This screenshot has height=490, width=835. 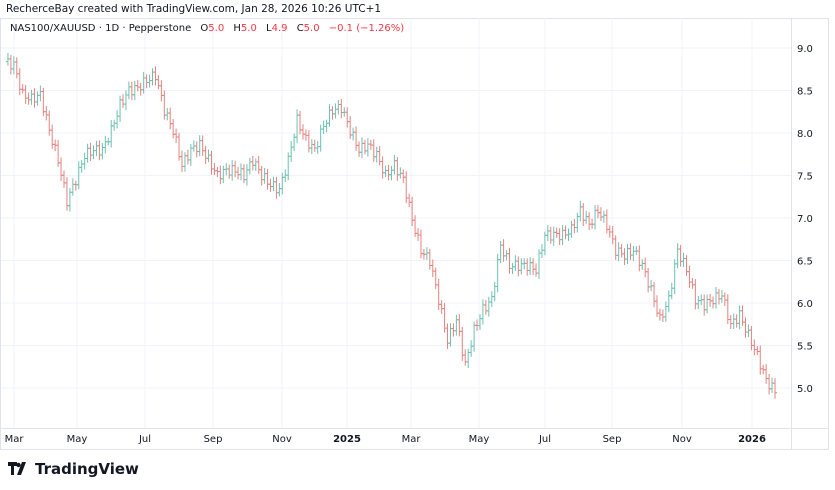 What do you see at coordinates (805, 92) in the screenshot?
I see `price-tick-label: 8.5` at bounding box center [805, 92].